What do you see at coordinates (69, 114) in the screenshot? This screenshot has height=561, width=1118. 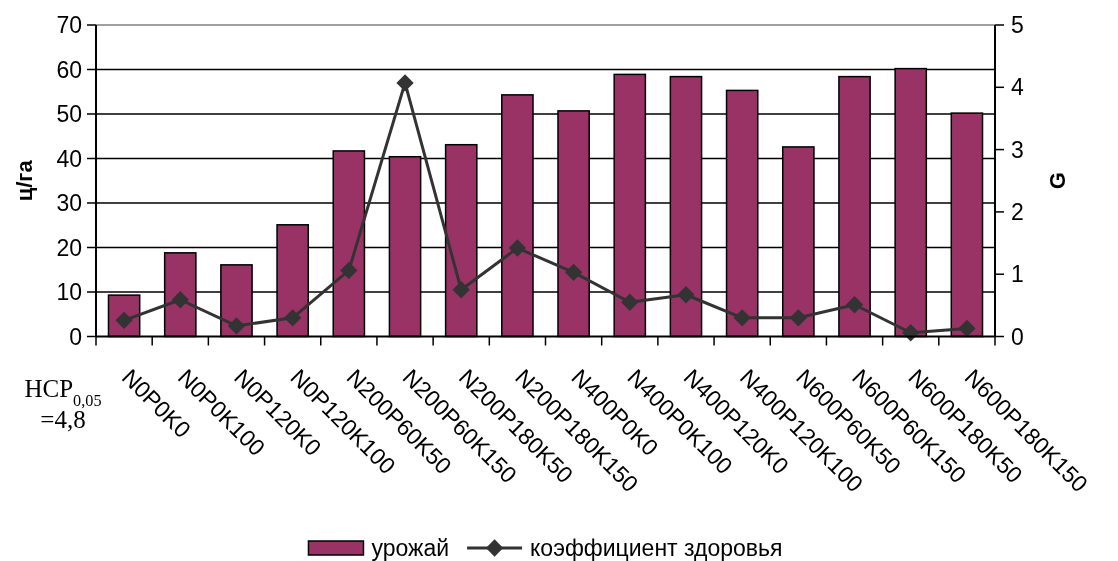 I see `y-tick-label: 50` at bounding box center [69, 114].